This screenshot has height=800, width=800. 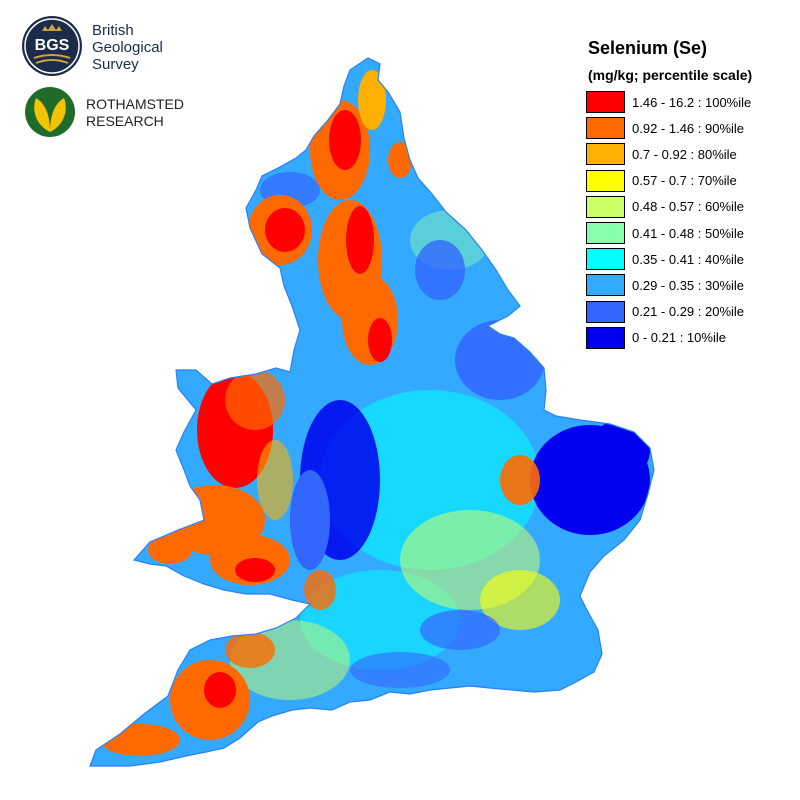 I want to click on bgs-seal-text: BGS, so click(x=52, y=45).